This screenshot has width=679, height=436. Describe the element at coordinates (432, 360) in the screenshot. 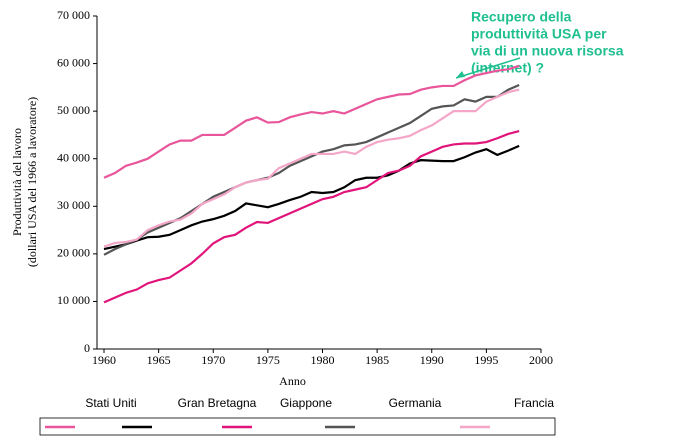

I see `x-tick-label: 1990` at that location.